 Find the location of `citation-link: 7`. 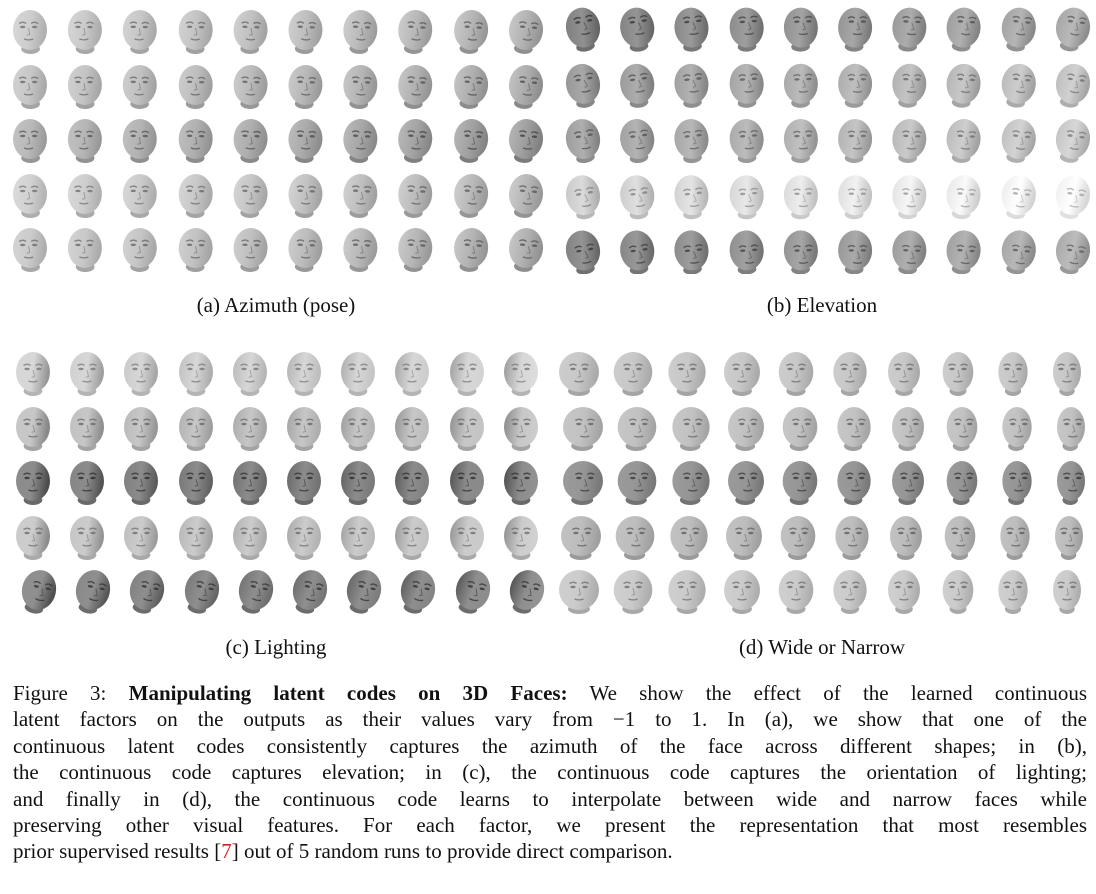

citation-link: 7 is located at coordinates (226, 851).